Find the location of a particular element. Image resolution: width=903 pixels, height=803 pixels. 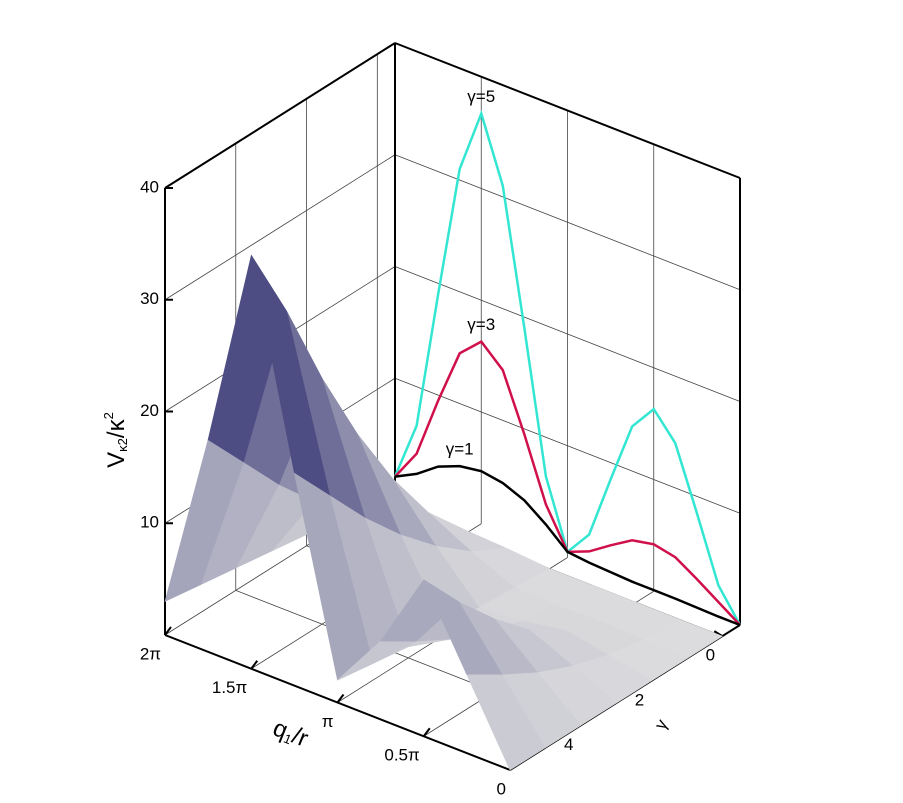

z-tick-label: 20 is located at coordinates (149, 410).